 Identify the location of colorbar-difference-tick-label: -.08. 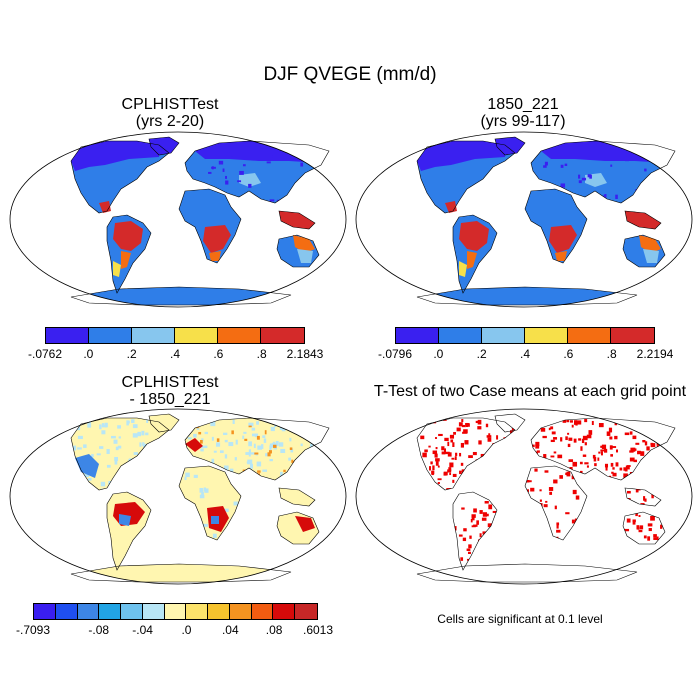
(99, 630).